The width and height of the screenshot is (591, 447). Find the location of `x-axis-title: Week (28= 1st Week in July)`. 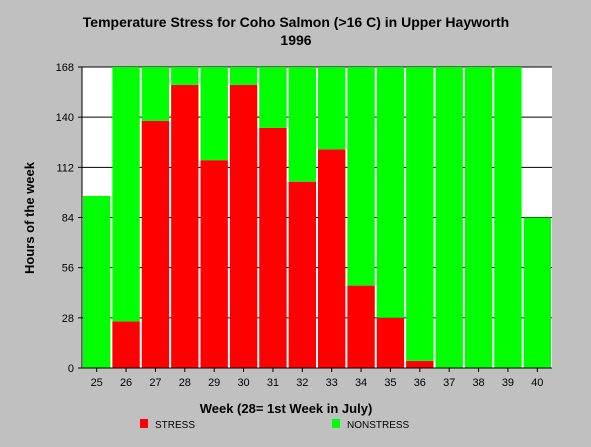

x-axis-title: Week (28= 1st Week in July) is located at coordinates (286, 408).